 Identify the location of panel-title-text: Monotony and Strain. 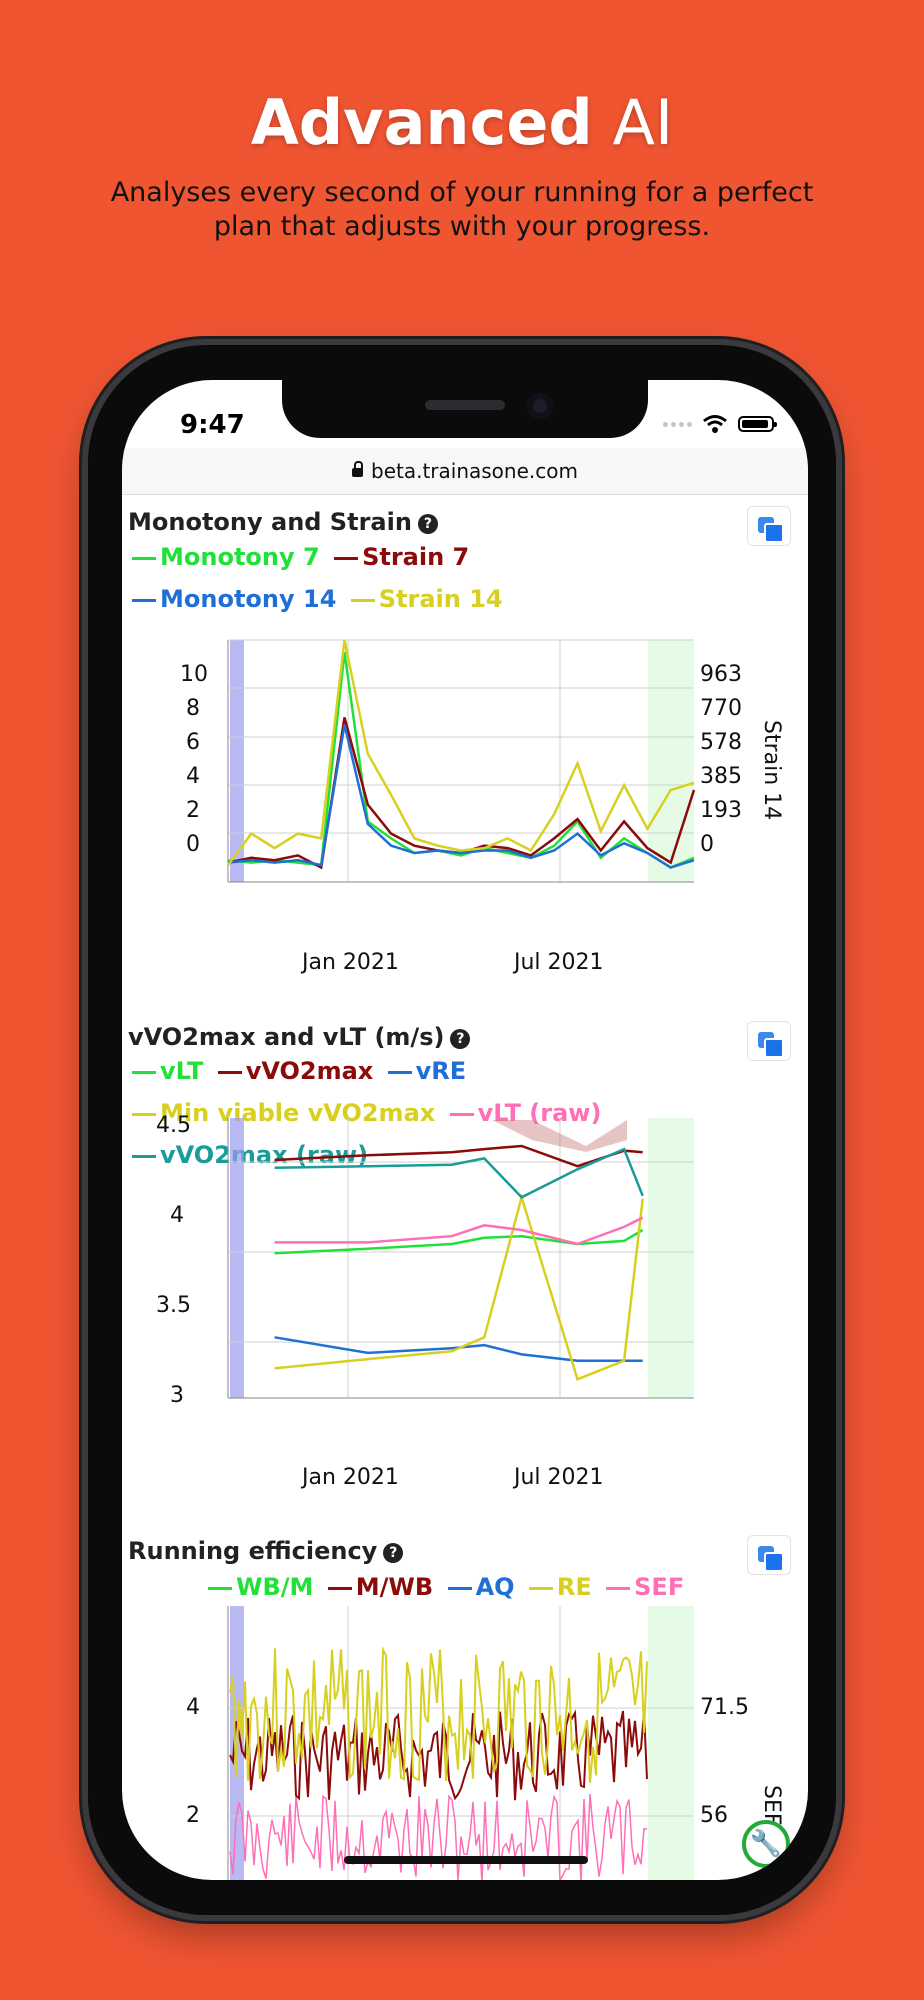
(270, 522).